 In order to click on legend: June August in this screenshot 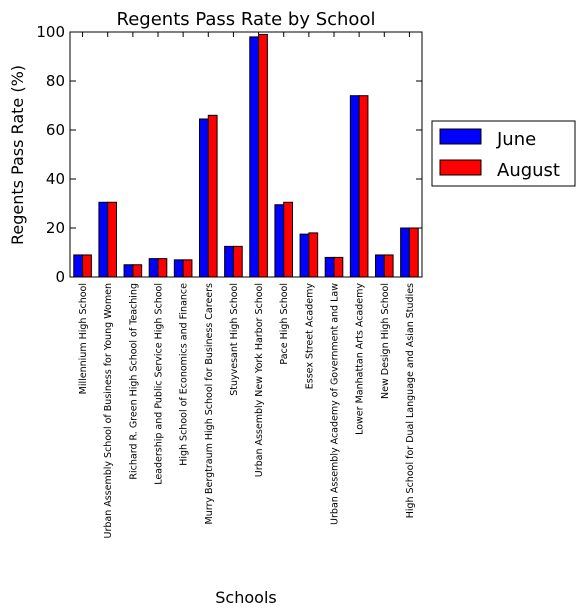, I will do `click(503, 153)`.